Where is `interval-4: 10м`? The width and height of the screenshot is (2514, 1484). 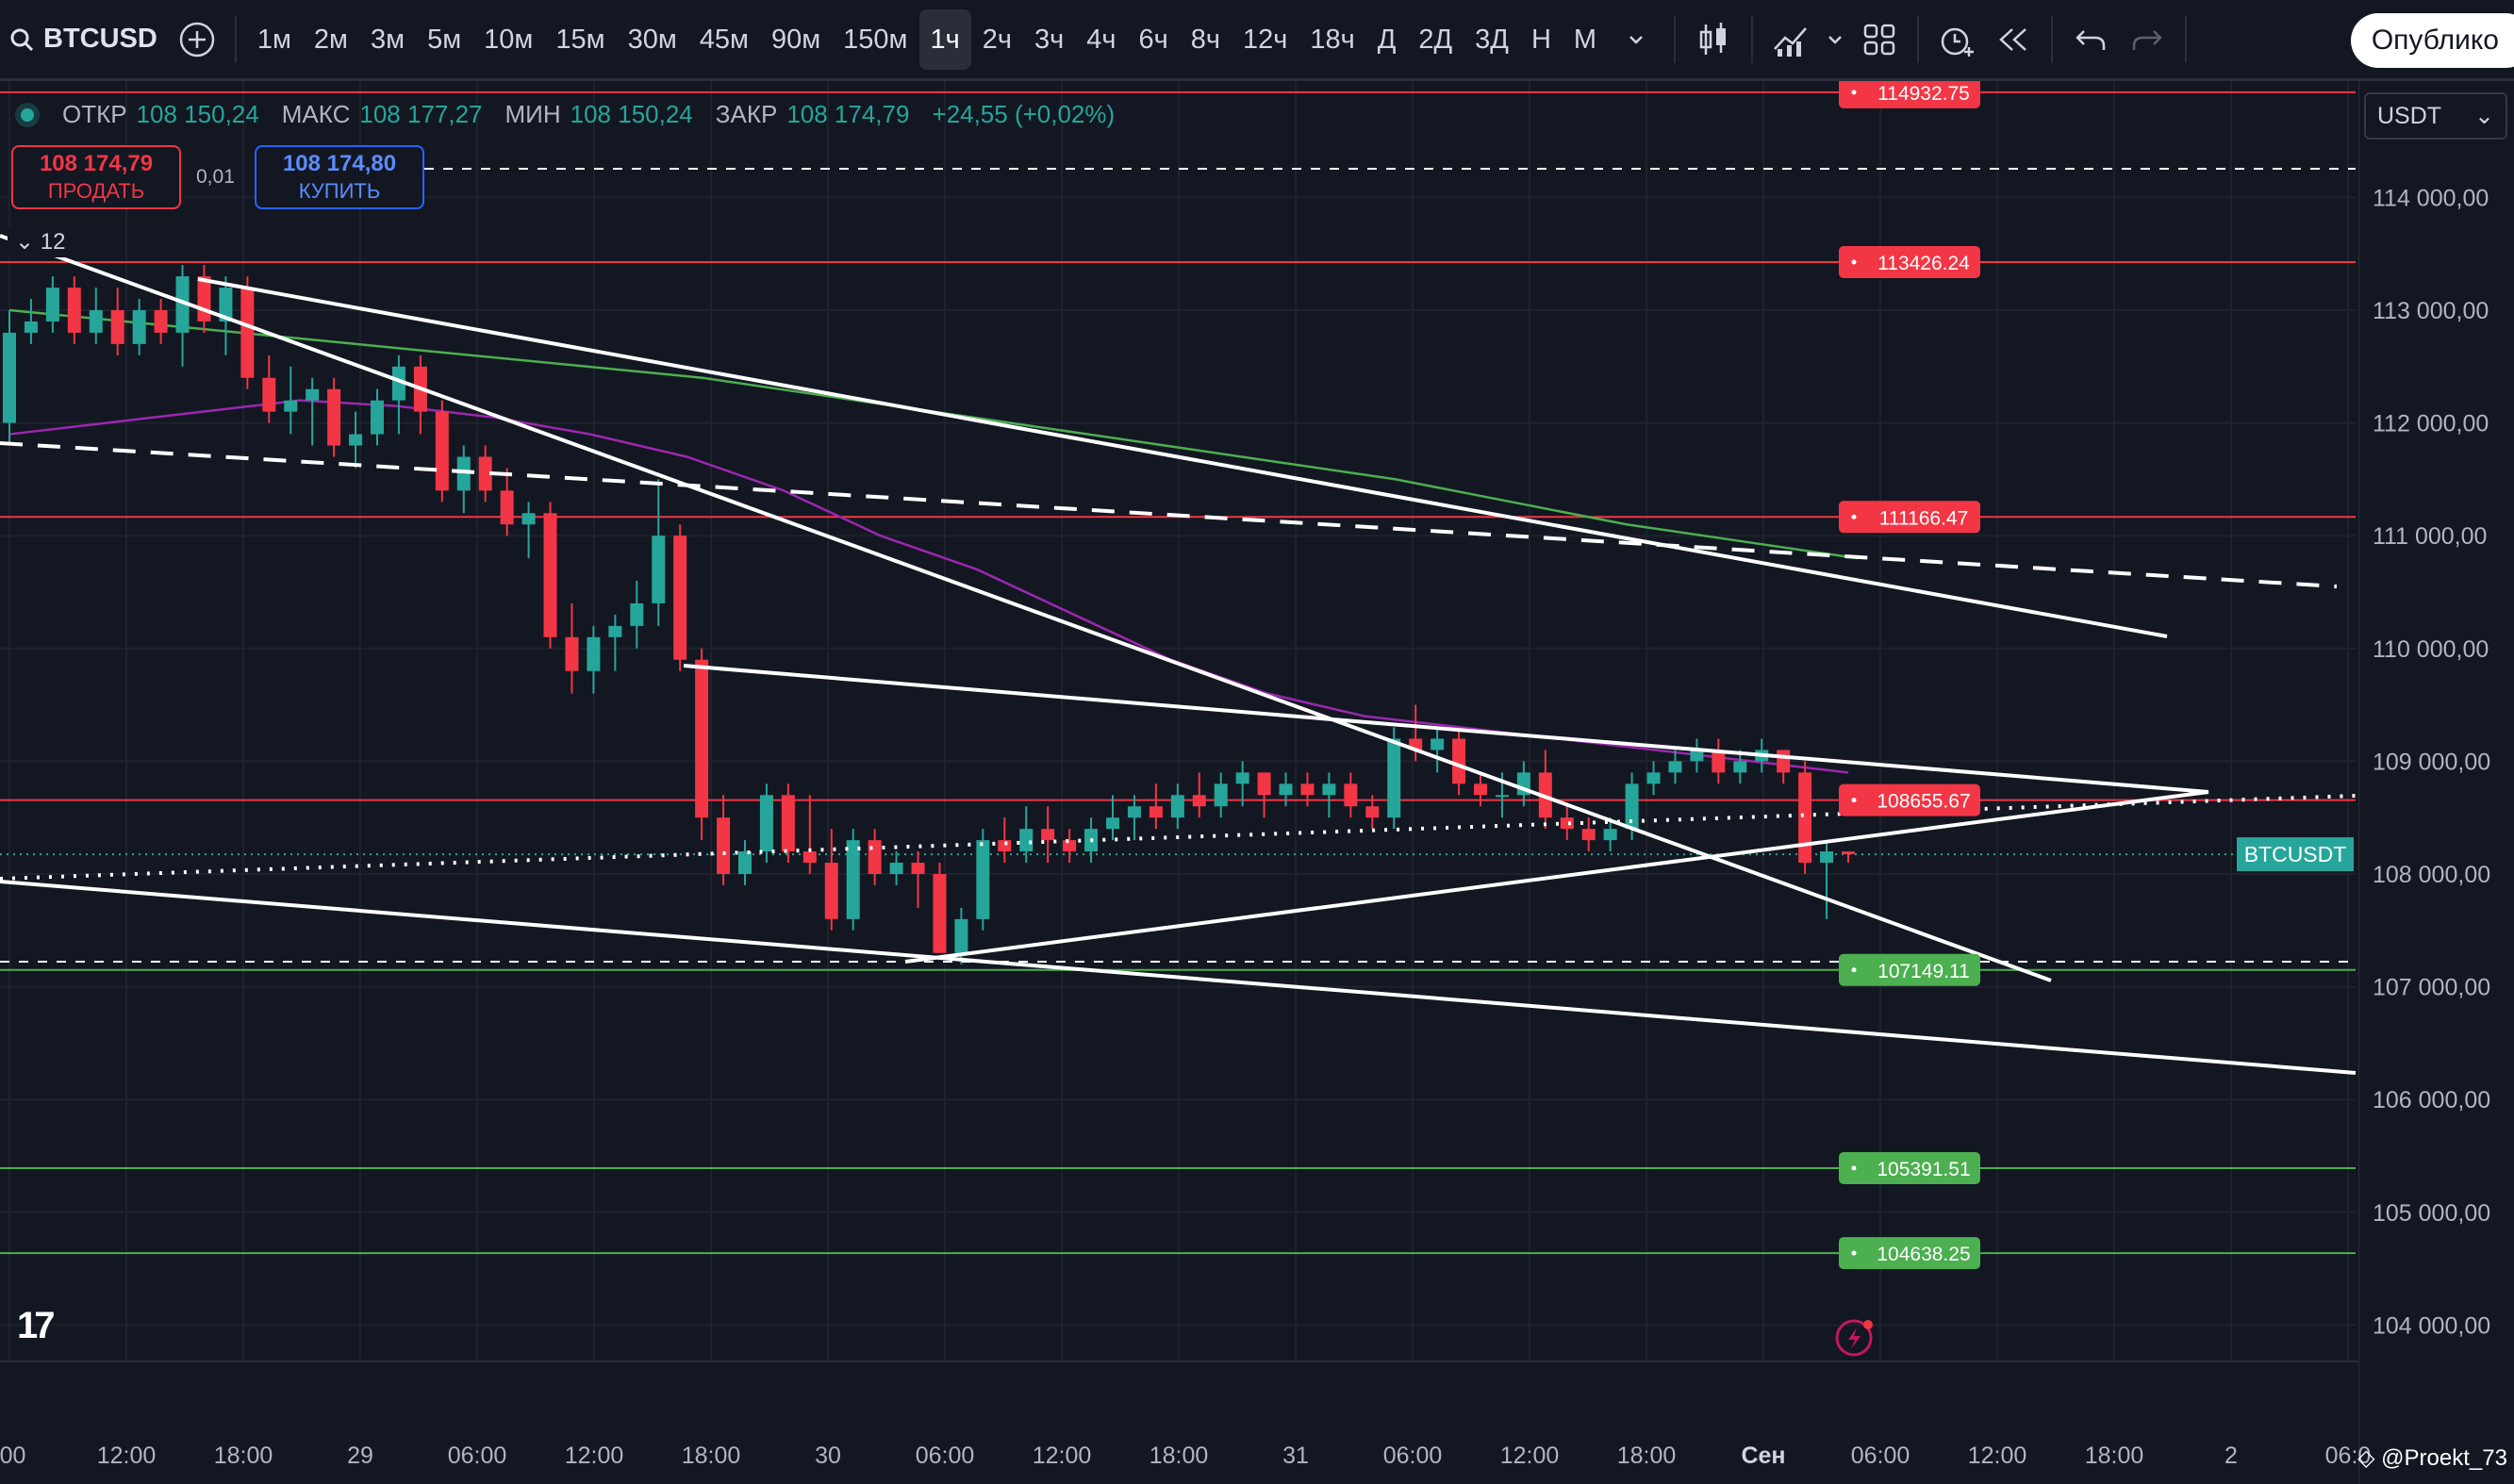 interval-4: 10м is located at coordinates (509, 39).